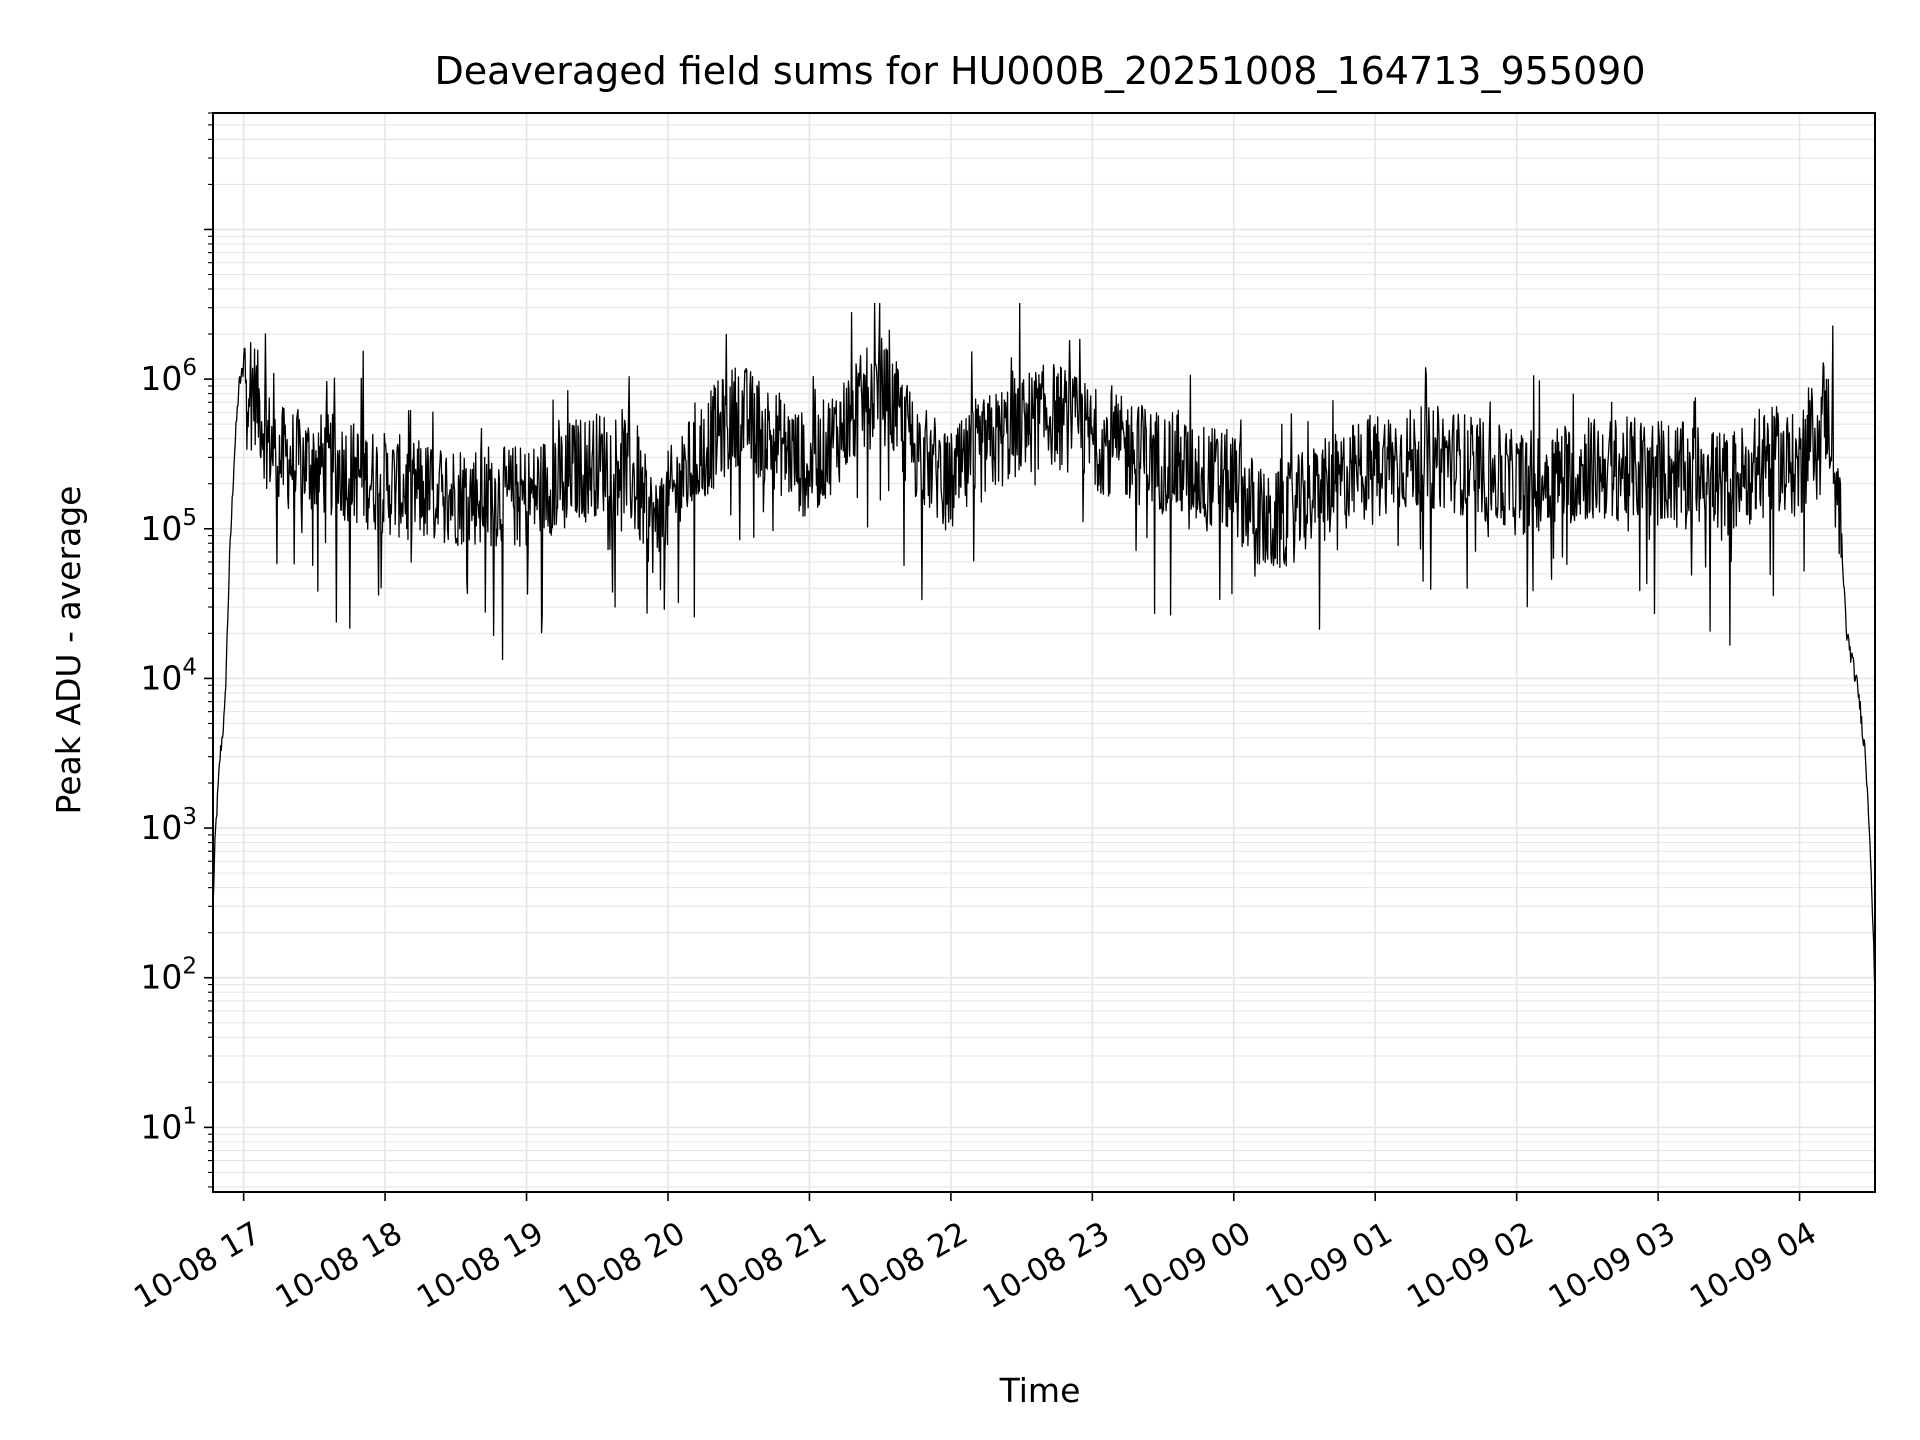  What do you see at coordinates (68, 650) in the screenshot?
I see `y-axis-label: Peak ADU - average` at bounding box center [68, 650].